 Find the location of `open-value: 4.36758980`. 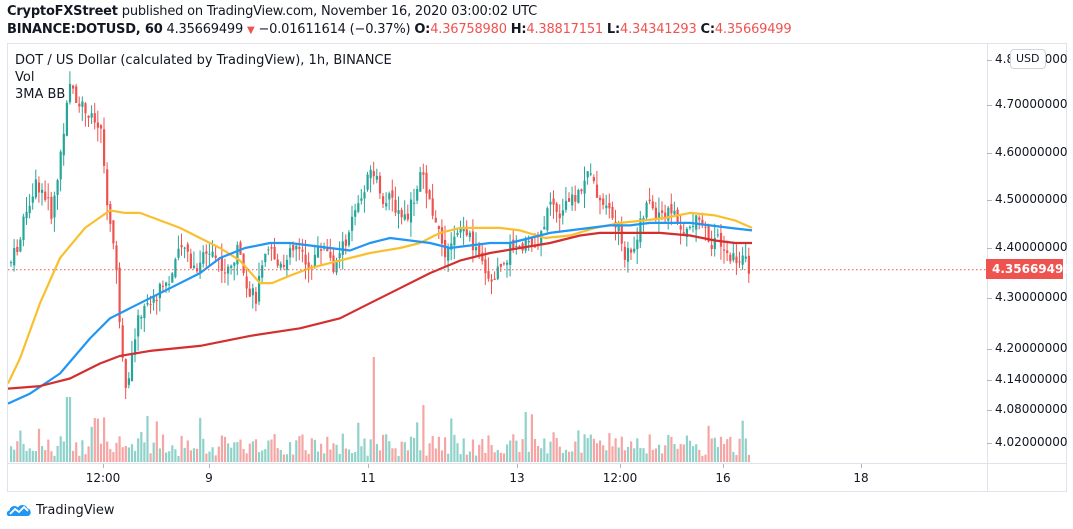

open-value: 4.36758980 is located at coordinates (468, 29).